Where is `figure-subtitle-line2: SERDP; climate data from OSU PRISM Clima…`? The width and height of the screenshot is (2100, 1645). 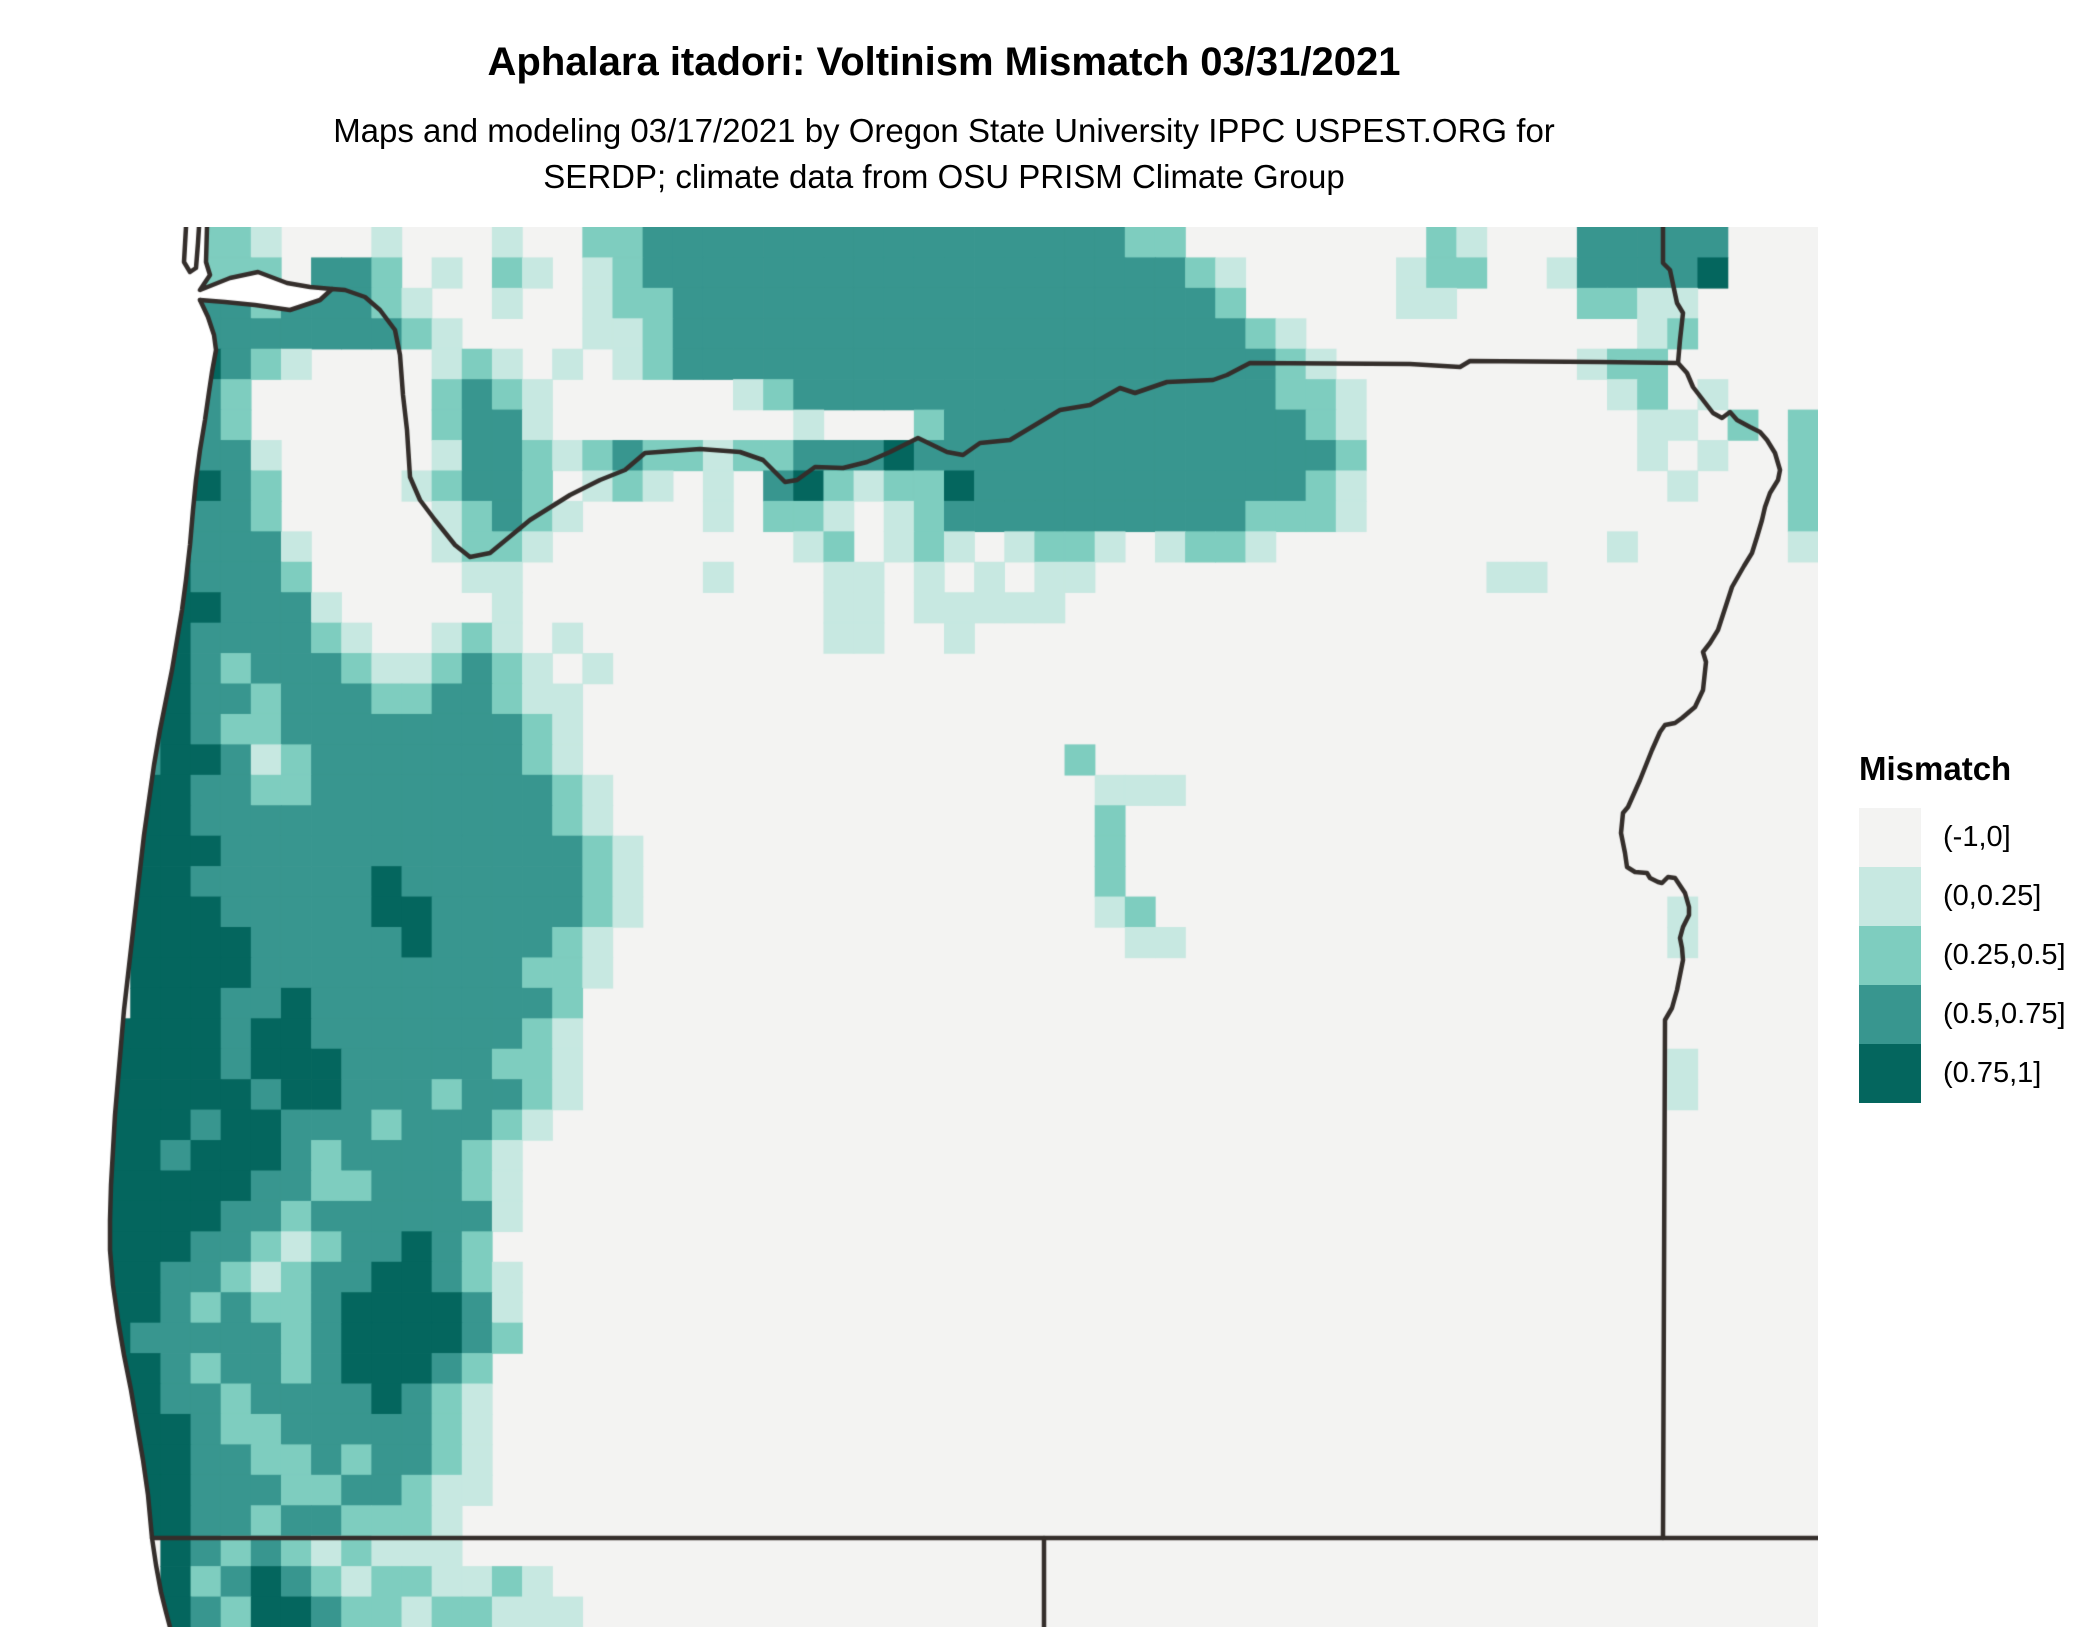 figure-subtitle-line2: SERDP; climate data from OSU PRISM Clima… is located at coordinates (944, 176).